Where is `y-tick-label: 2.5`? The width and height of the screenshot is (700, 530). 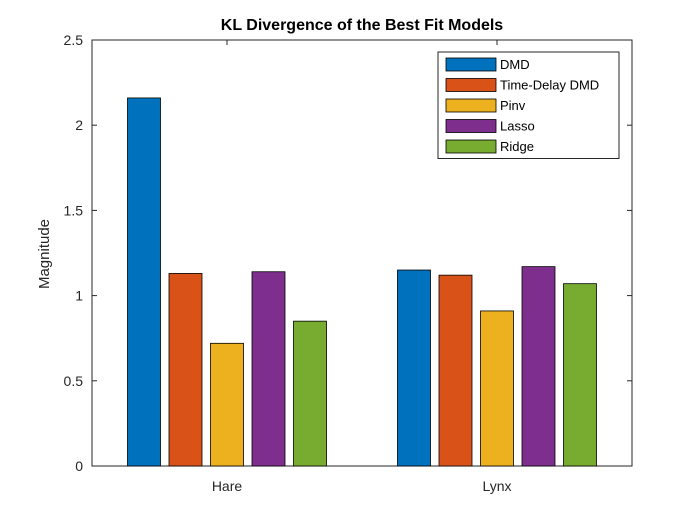
y-tick-label: 2.5 is located at coordinates (74, 40).